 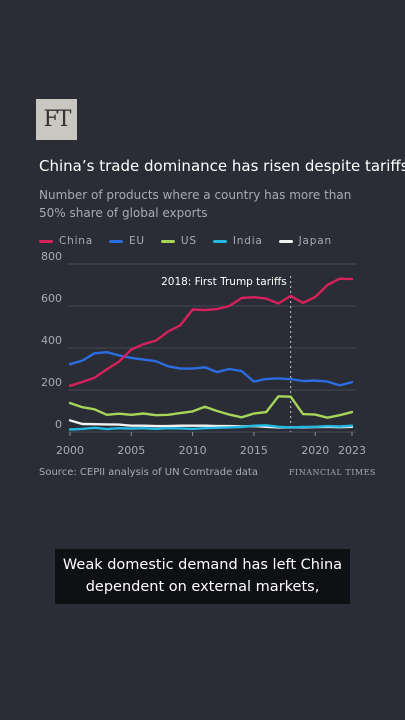 What do you see at coordinates (127, 241) in the screenshot?
I see `legend-item-eu: EU` at bounding box center [127, 241].